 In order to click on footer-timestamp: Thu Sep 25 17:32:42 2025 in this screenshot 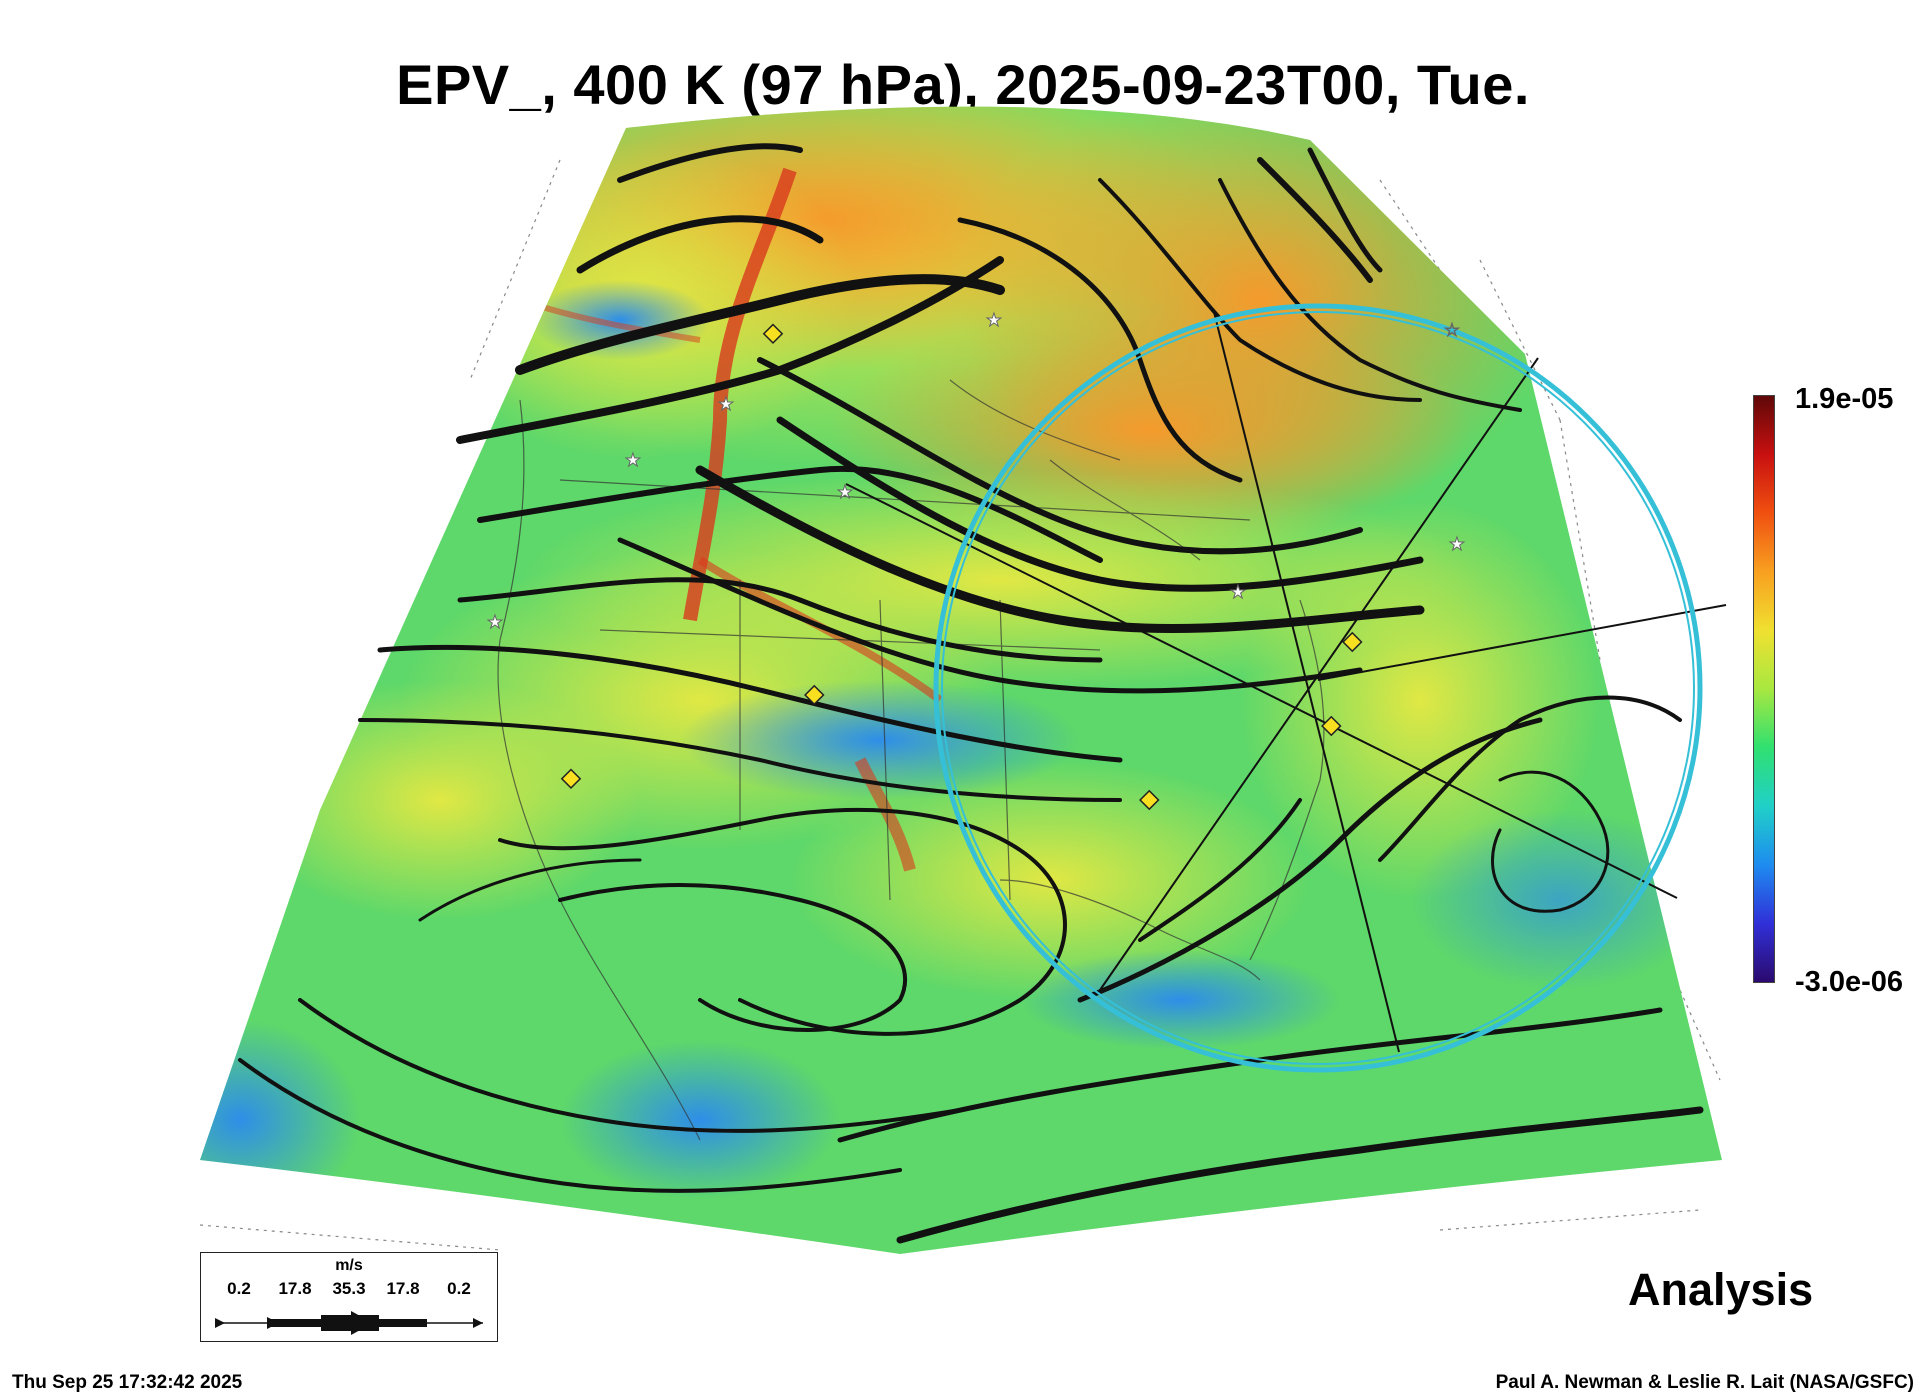, I will do `click(127, 1382)`.